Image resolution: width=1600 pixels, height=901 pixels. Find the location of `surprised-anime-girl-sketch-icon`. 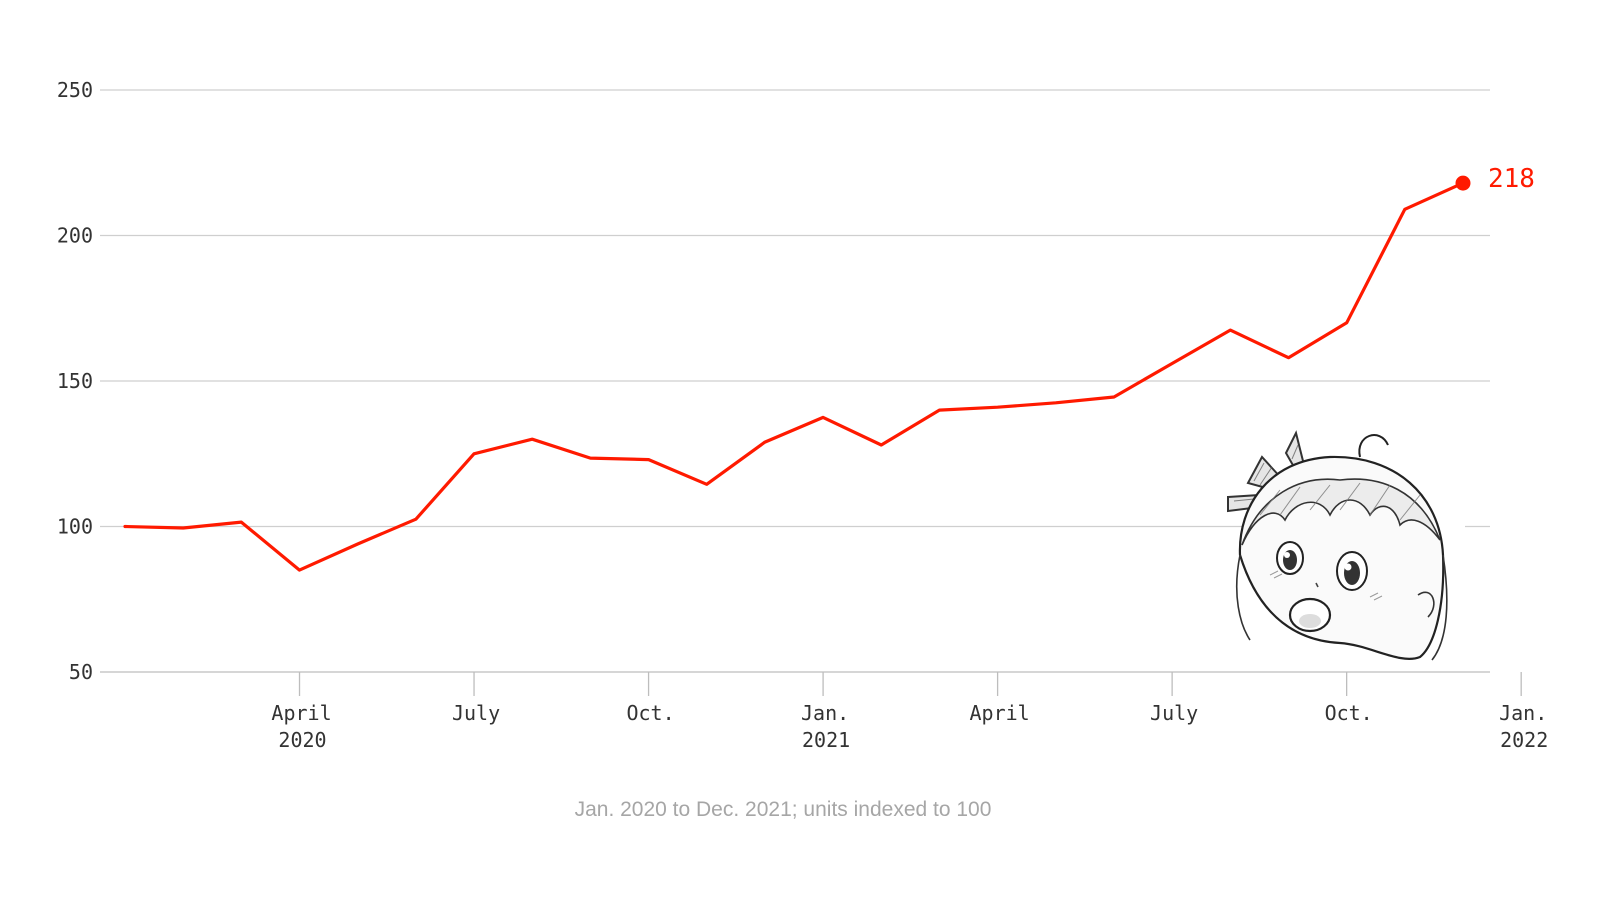

surprised-anime-girl-sketch-icon is located at coordinates (1346, 545).